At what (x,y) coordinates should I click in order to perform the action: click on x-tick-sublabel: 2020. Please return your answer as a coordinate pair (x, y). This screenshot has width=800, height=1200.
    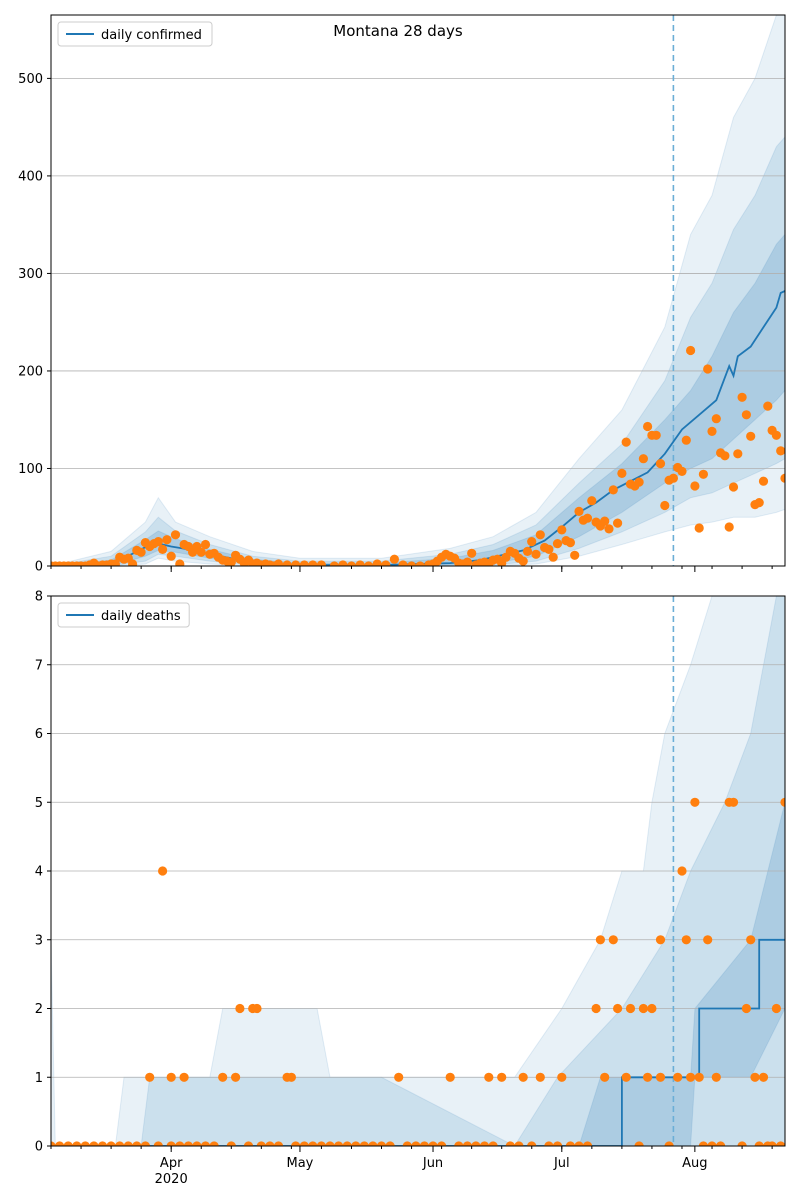
    Looking at the image, I should click on (171, 1179).